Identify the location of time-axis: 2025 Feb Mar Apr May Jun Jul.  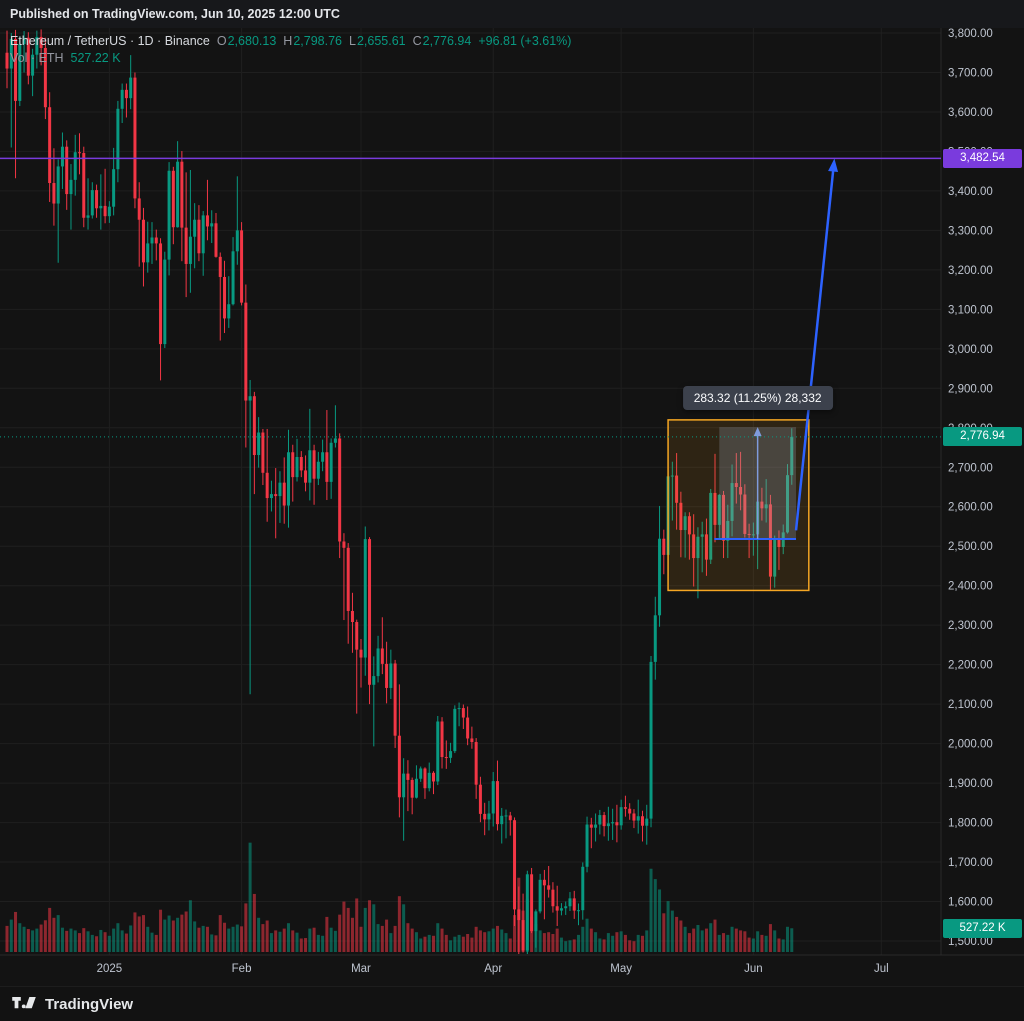
(493, 969).